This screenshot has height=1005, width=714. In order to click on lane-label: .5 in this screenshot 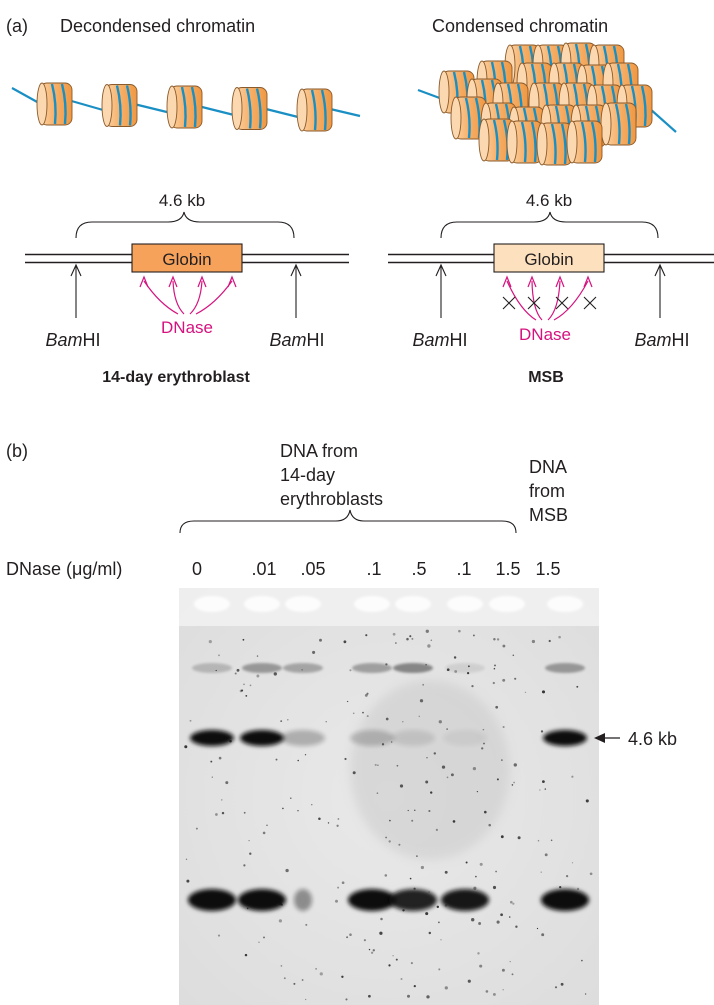, I will do `click(418, 569)`.